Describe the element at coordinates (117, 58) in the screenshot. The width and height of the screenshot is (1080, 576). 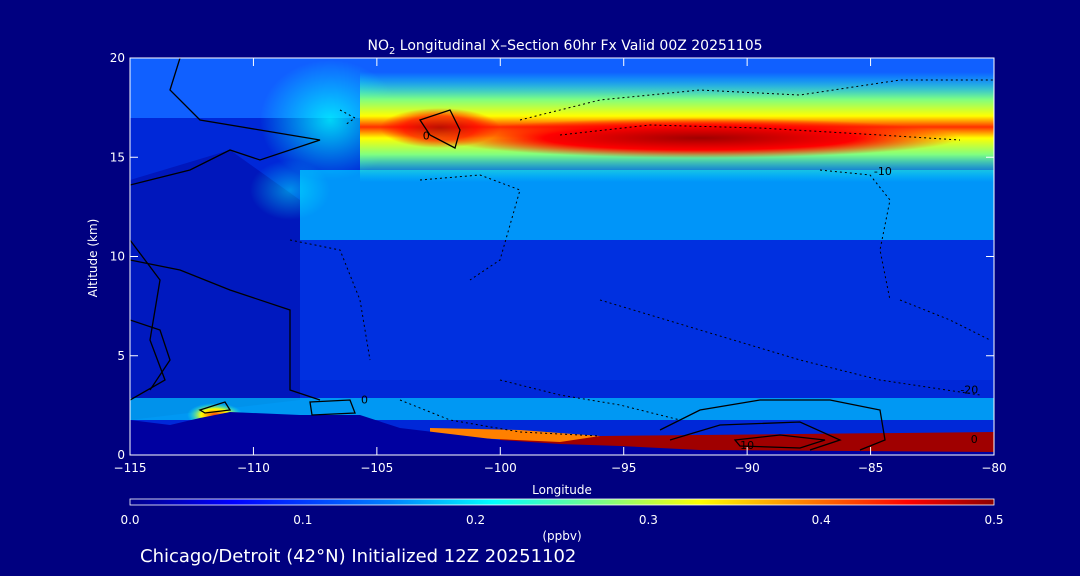
I see `y-tick-label: 20` at that location.